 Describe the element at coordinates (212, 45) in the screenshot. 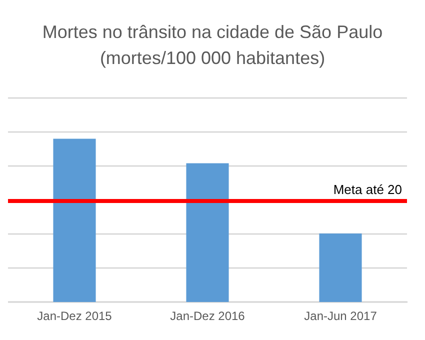

I see `chart-title: Mortes no trânsito na cidade de São Paulo (mortes/100 000 habitantes)` at that location.